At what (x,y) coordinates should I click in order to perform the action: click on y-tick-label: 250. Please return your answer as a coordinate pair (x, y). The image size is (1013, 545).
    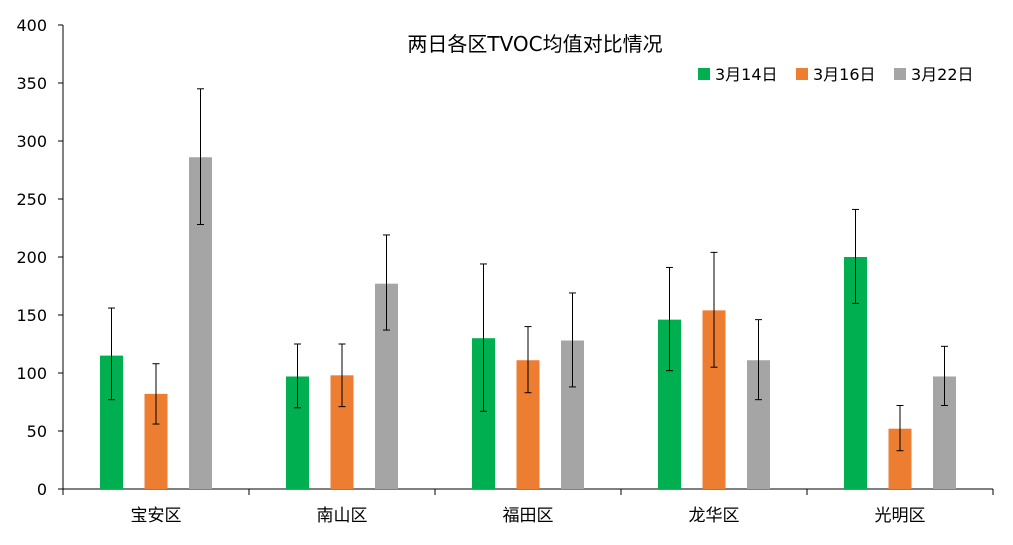
    Looking at the image, I should click on (31, 199).